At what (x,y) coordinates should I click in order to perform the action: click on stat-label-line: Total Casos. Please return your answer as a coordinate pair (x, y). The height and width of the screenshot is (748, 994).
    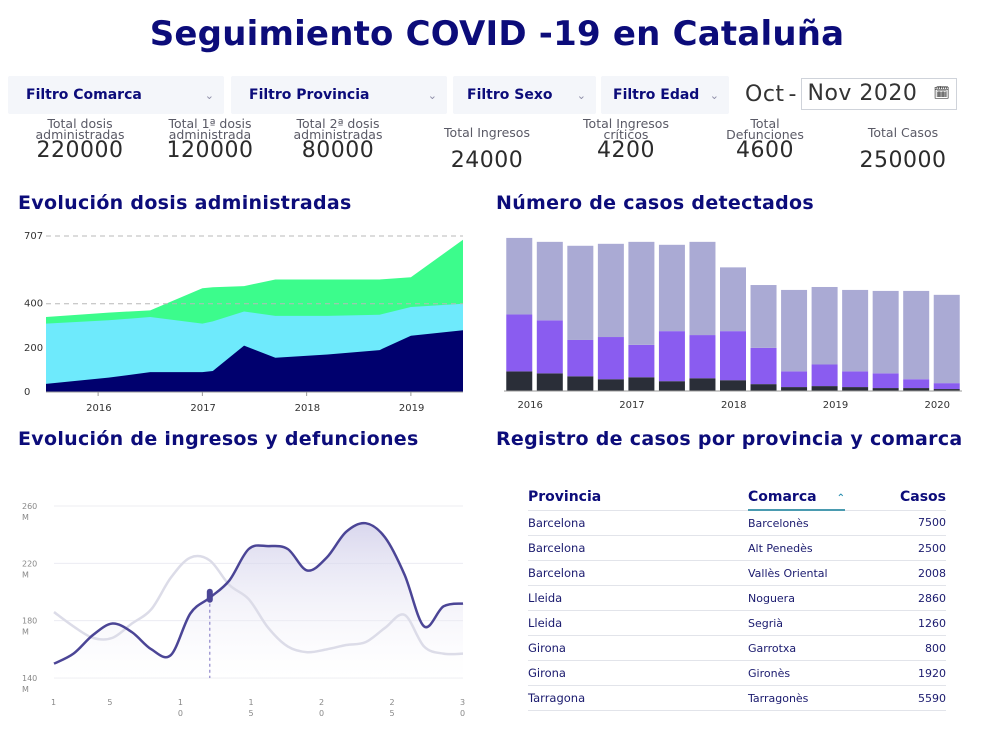
    Looking at the image, I should click on (903, 132).